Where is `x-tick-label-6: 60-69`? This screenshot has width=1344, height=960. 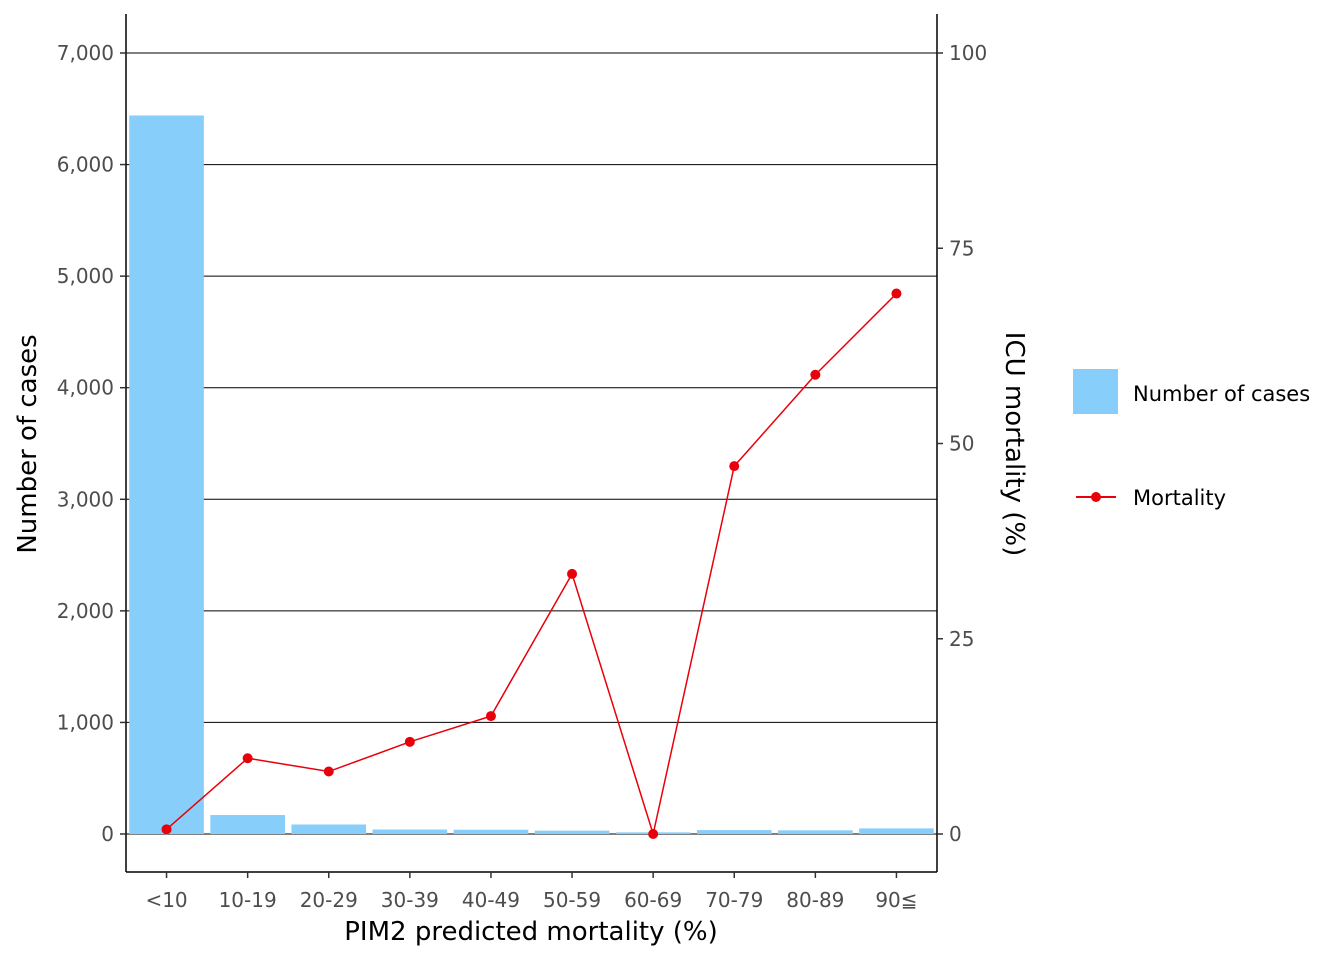 x-tick-label-6: 60-69 is located at coordinates (653, 900).